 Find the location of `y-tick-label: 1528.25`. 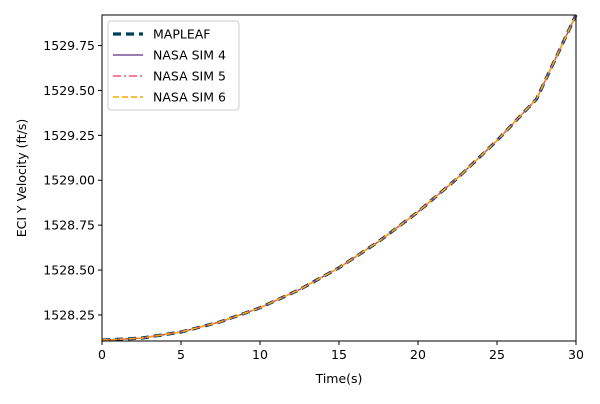

y-tick-label: 1528.25 is located at coordinates (69, 314).